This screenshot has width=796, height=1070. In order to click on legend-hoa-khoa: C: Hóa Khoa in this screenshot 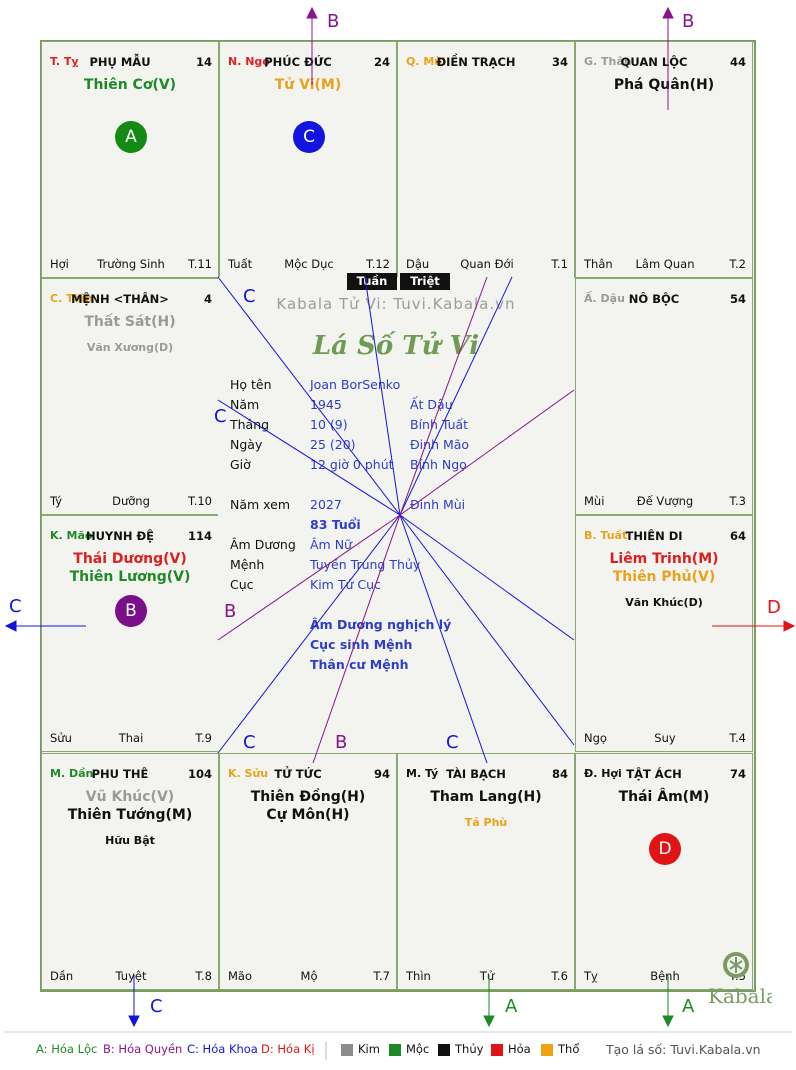, I will do `click(222, 1049)`.